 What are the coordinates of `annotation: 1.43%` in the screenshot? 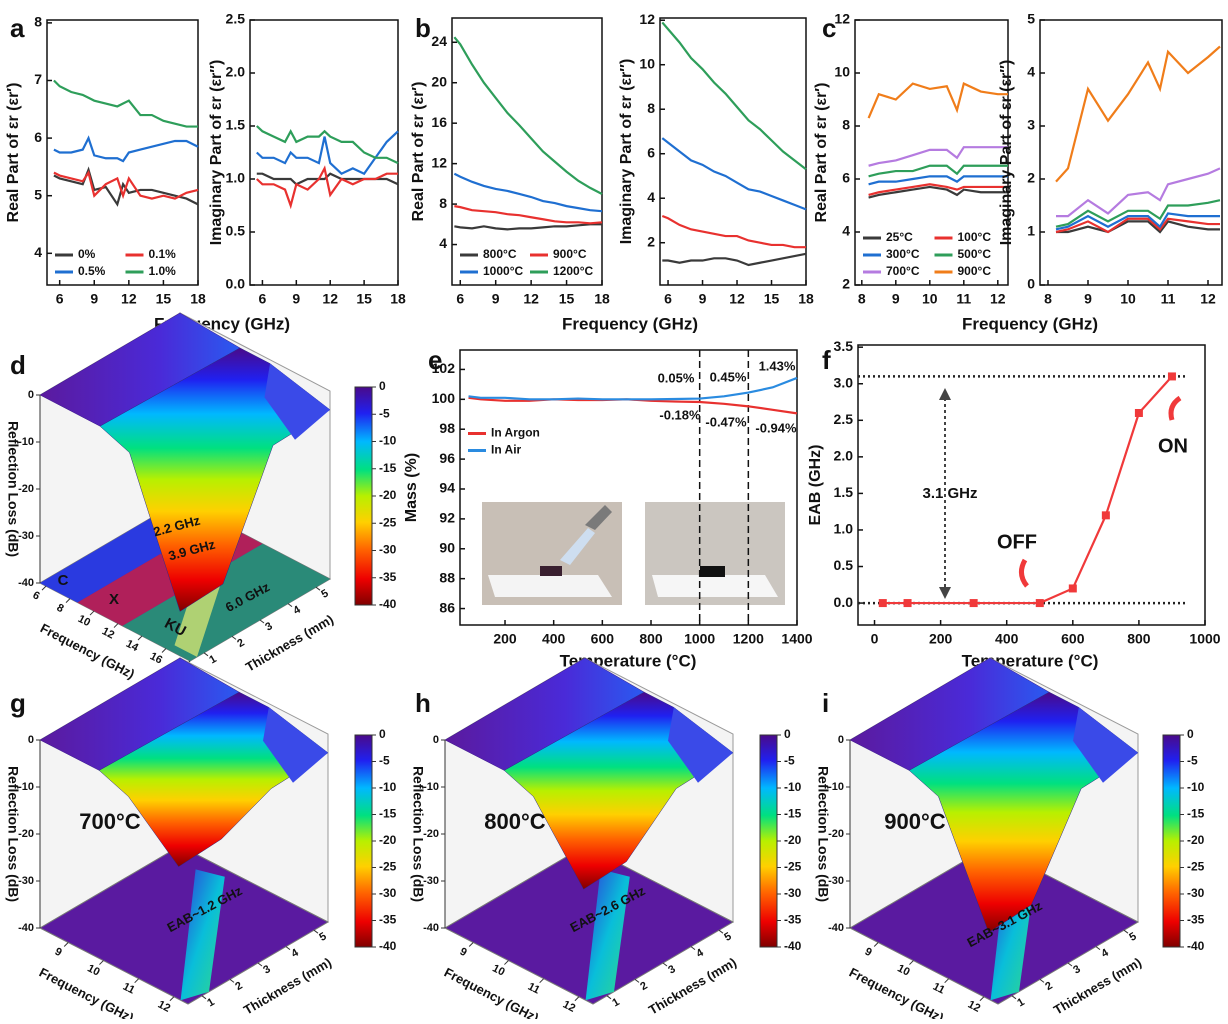 It's located at (777, 365).